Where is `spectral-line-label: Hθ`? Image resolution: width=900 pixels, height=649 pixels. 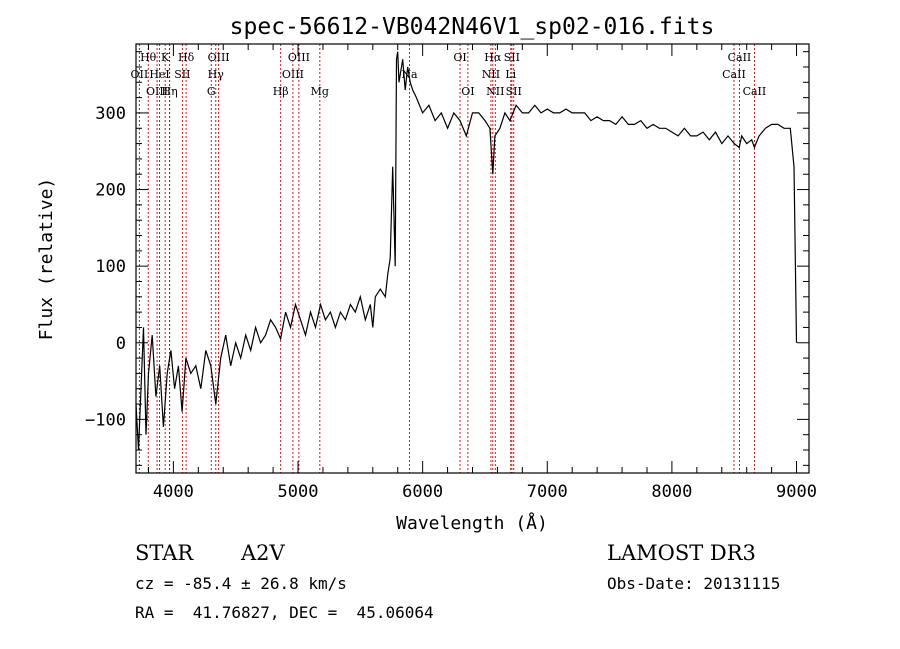
spectral-line-label: Hθ is located at coordinates (148, 57).